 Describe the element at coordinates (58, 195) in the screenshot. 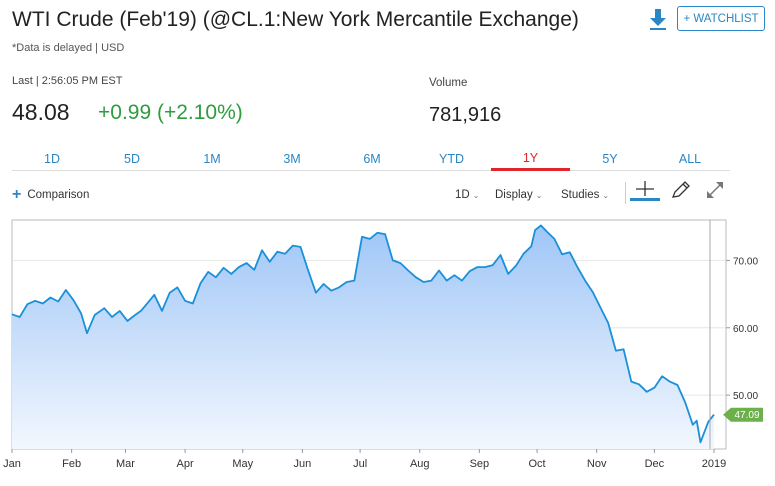

I see `comparison-label: Comparison` at that location.